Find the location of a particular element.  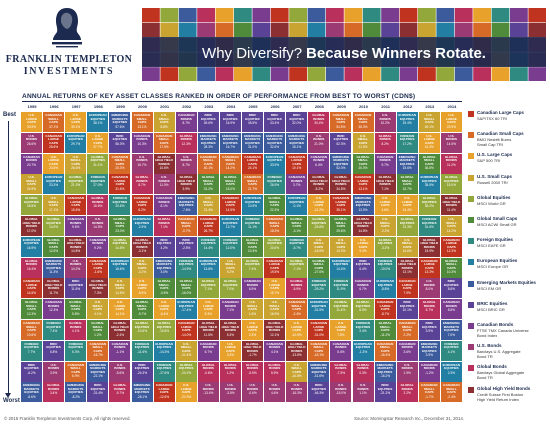

return-cell-1995-rank-13: BRIC EQUITIES -6.2% is located at coordinates (31, 371).